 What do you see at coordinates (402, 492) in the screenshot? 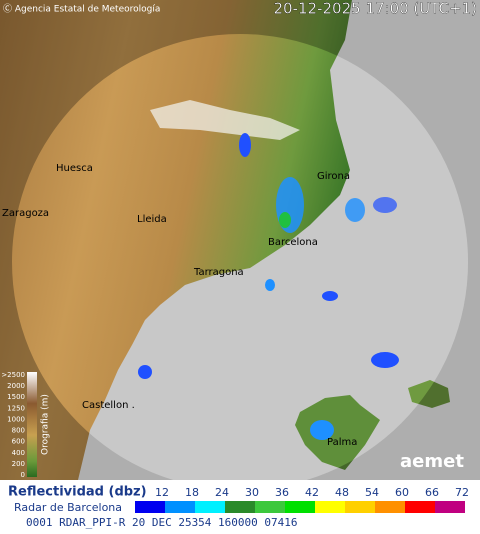
I see `scale-label: 60` at bounding box center [402, 492].